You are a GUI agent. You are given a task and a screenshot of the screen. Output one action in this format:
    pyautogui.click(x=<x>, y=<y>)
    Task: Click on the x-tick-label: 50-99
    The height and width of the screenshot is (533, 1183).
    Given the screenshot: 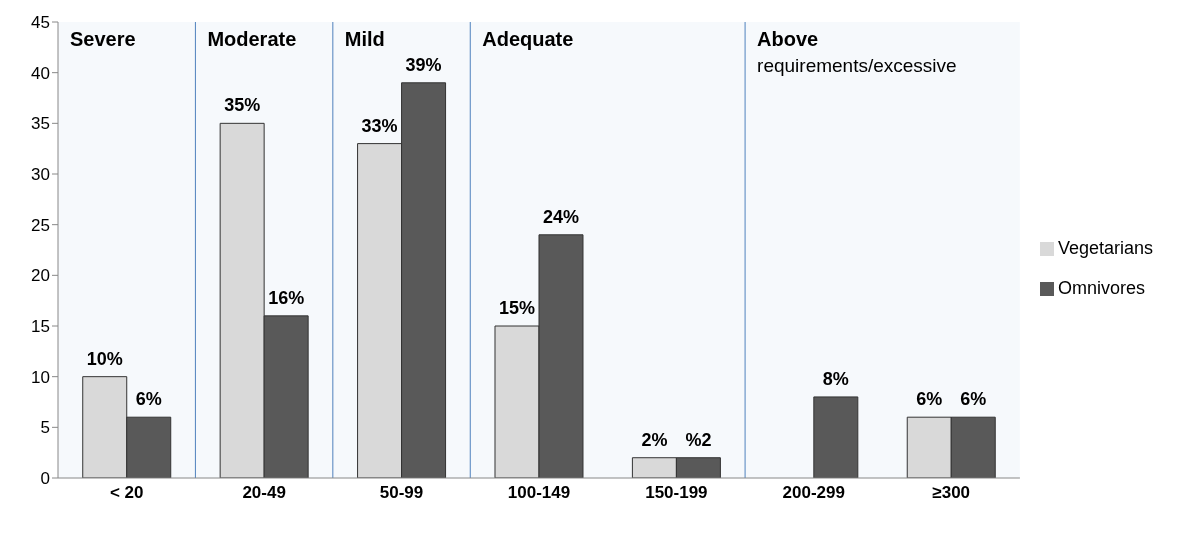 What is the action you would take?
    pyautogui.click(x=401, y=493)
    